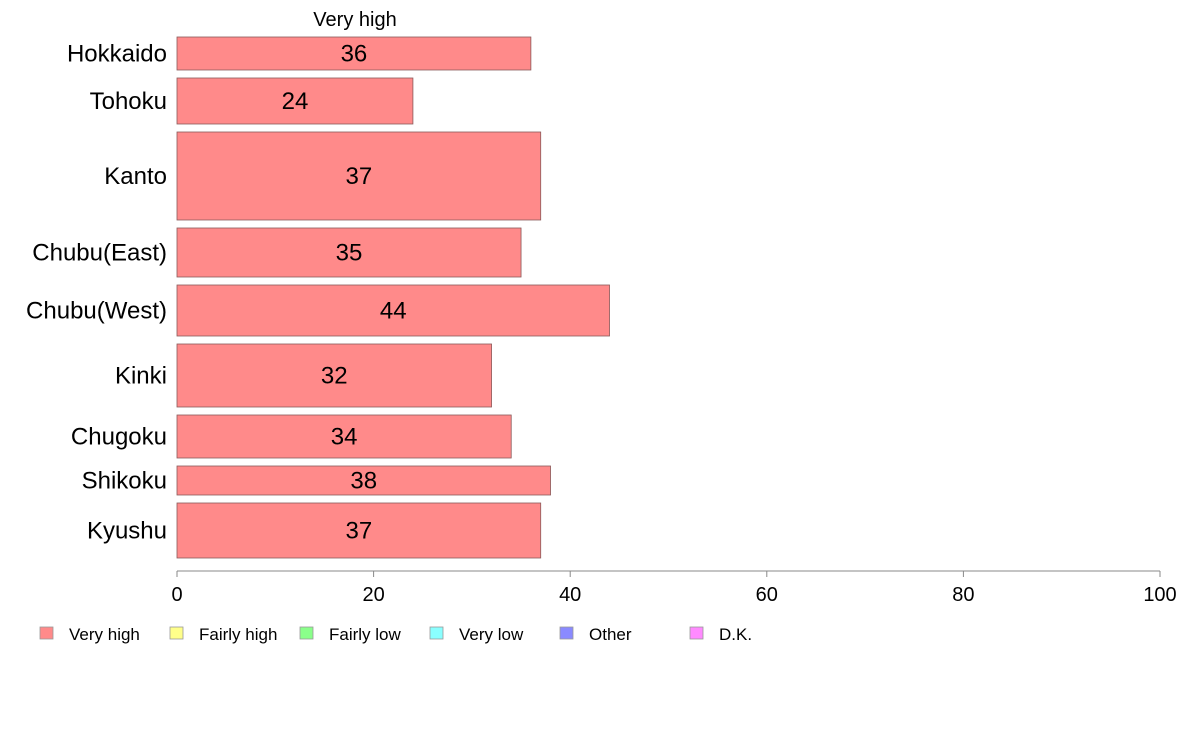 This screenshot has height=736, width=1188. Describe the element at coordinates (127, 531) in the screenshot. I see `category-label-kyushu: Kyushu` at that location.